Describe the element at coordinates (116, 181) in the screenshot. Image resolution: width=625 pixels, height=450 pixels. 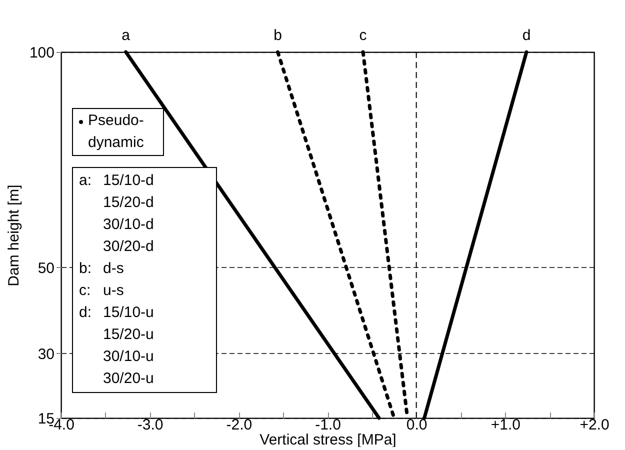
I see `annotation: a: 15/10-d` at that location.